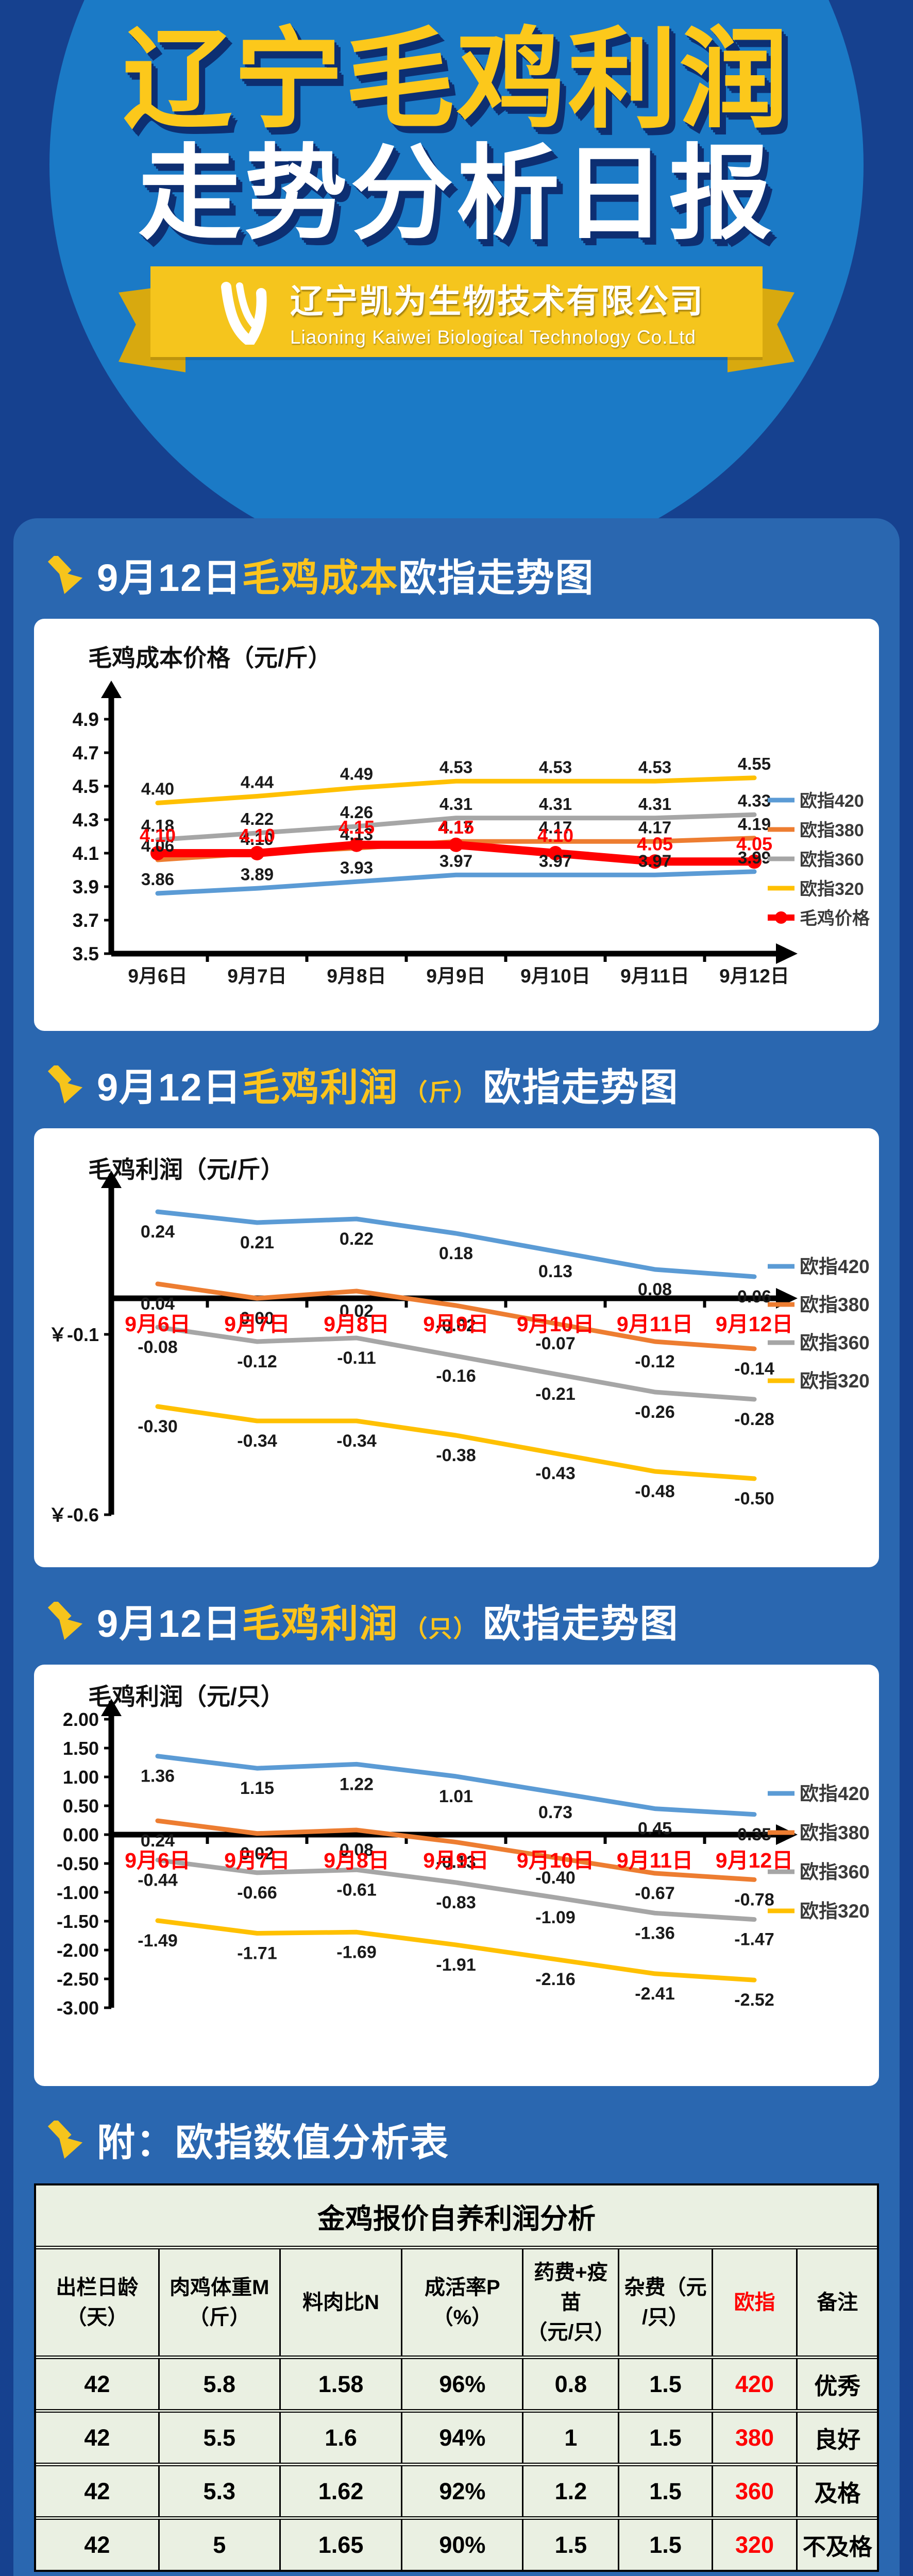  I want to click on data-label: 0.02, so click(357, 1311).